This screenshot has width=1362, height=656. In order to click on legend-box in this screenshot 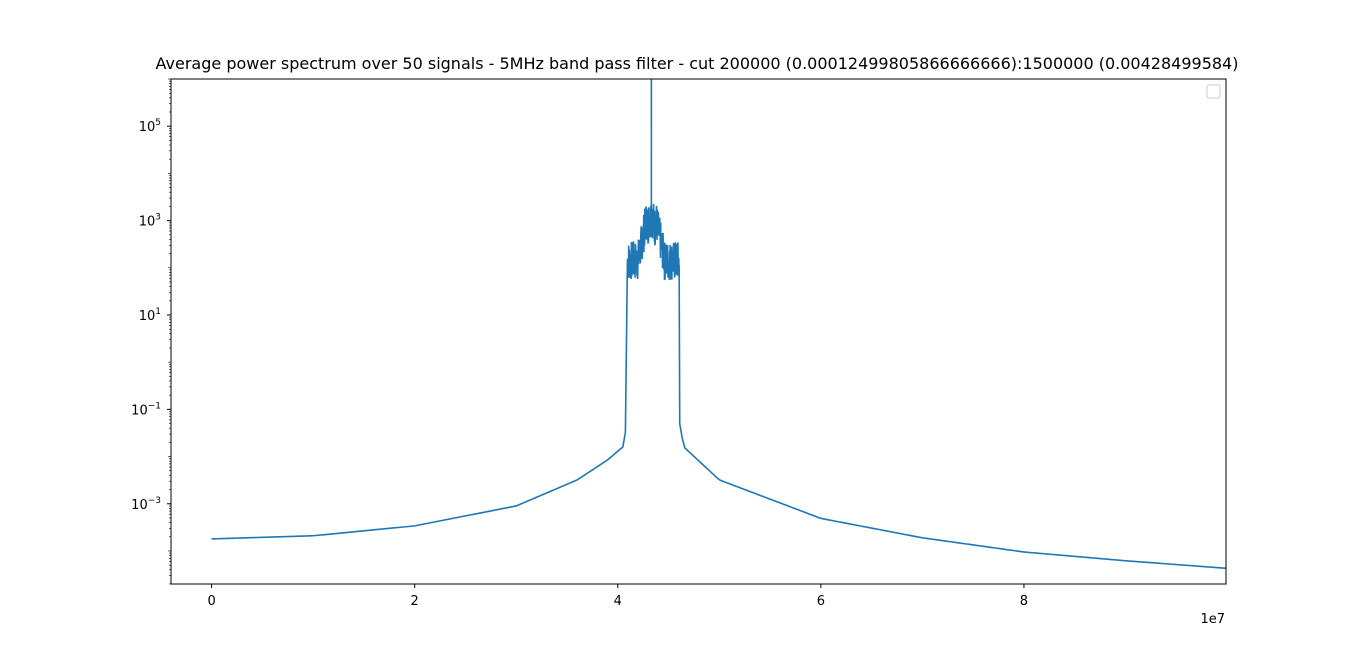, I will do `click(1213, 91)`.